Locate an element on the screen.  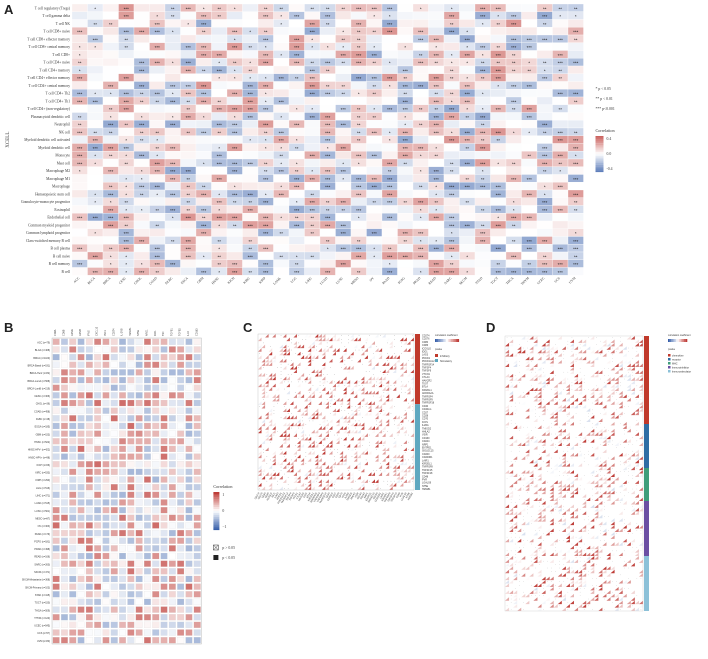
panel-b-col-label: IDO1 is located at coordinates (155, 333).